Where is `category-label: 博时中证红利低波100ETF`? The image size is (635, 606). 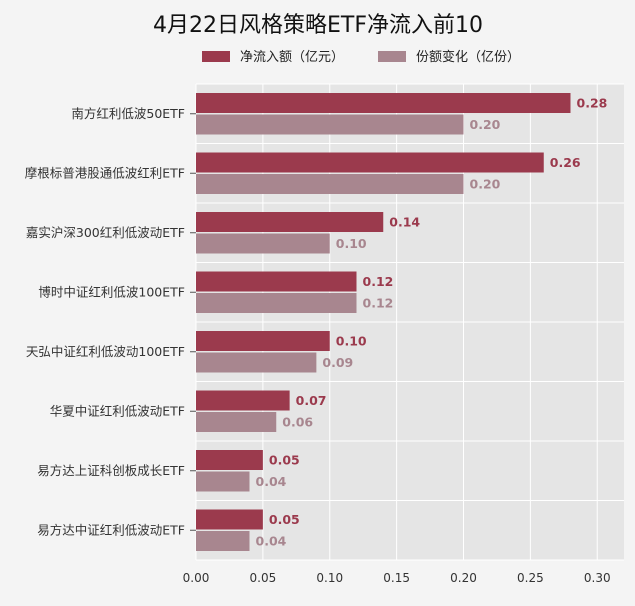
category-label: 博时中证红利低波100ETF is located at coordinates (111, 291).